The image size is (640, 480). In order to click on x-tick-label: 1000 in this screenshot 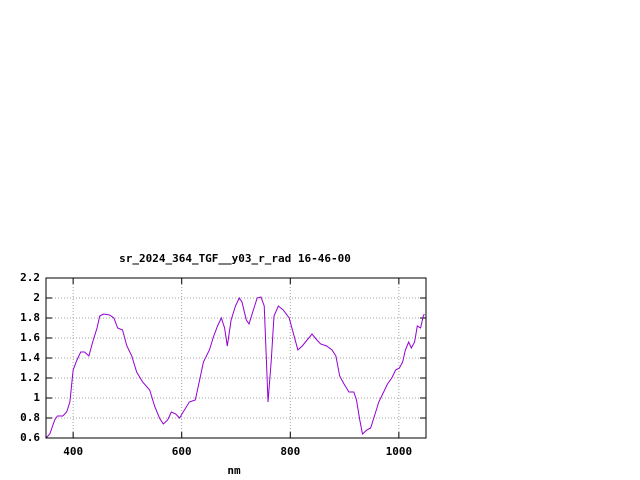, I will do `click(399, 451)`.